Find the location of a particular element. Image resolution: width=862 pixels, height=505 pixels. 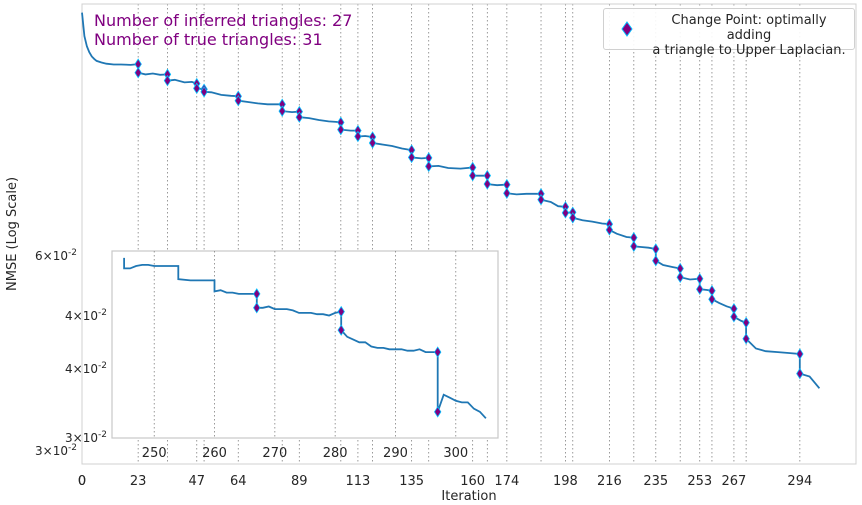

x-tick-label-0: 0 is located at coordinates (82, 481).